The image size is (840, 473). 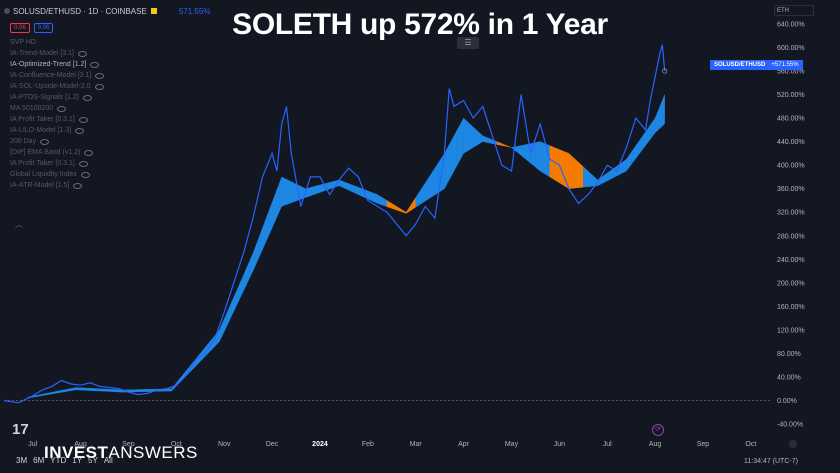 I want to click on indicator-item: [DIP] EMA Band (v1.2), so click(x=57, y=152).